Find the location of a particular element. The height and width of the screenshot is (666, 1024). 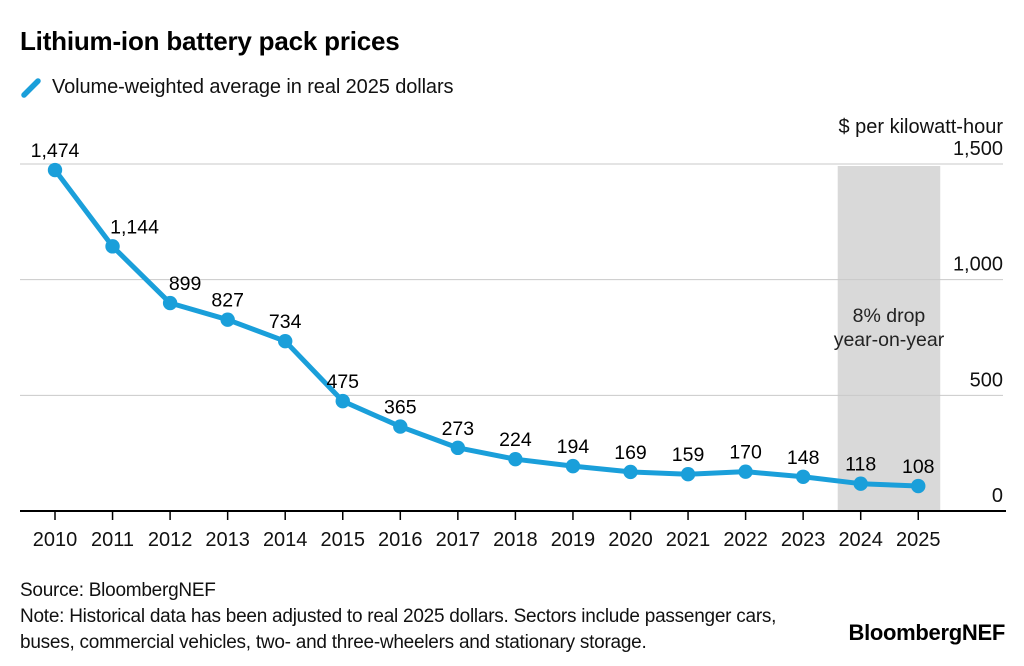

x-tick-label-2010: 2010 is located at coordinates (55, 540).